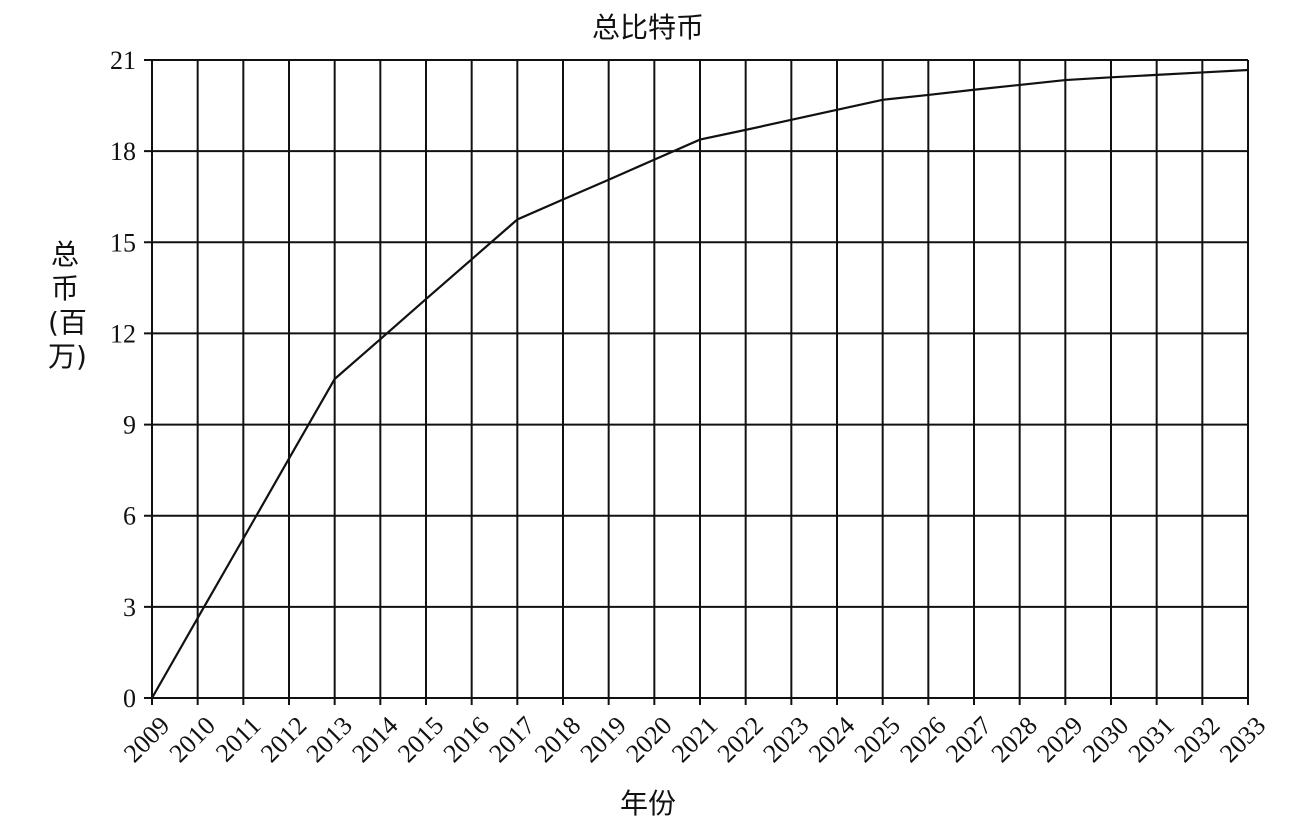 This screenshot has height=833, width=1296. Describe the element at coordinates (466, 739) in the screenshot. I see `x-tick-label: 2016` at that location.